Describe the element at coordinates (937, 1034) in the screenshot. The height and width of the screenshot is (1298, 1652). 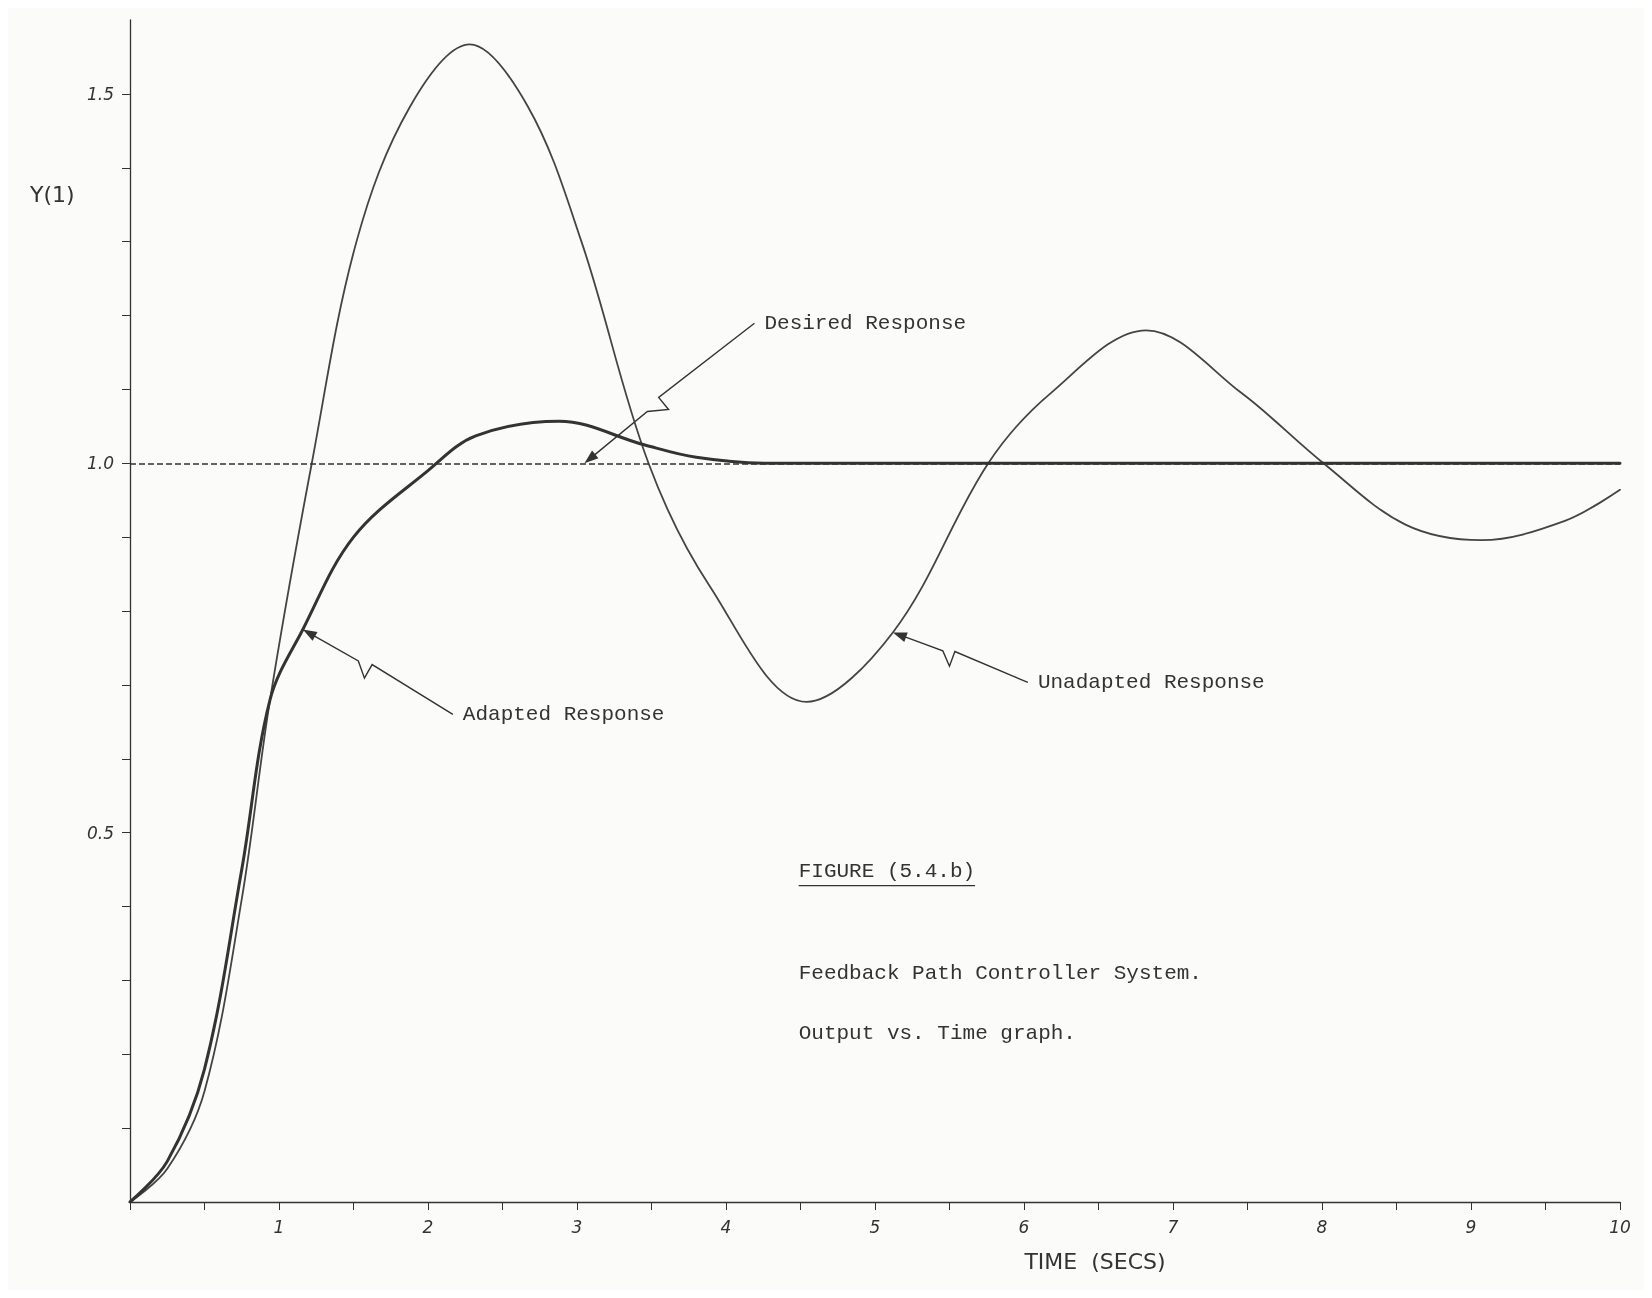
I see `annotation: Output vs. Time graph.` at that location.